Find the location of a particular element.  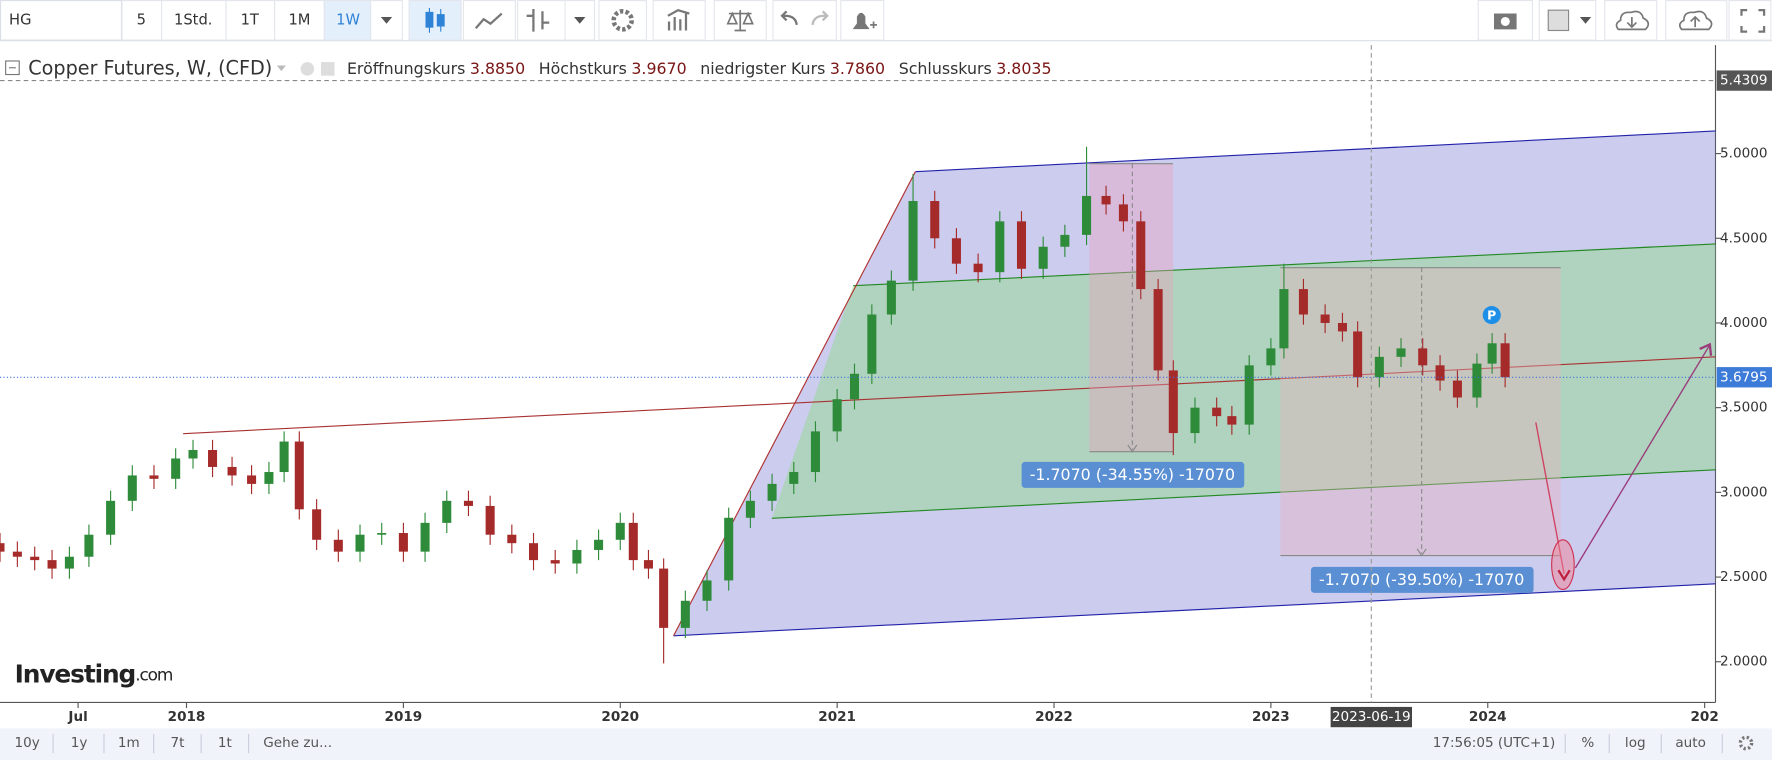

forecast-target is located at coordinates (1563, 565).